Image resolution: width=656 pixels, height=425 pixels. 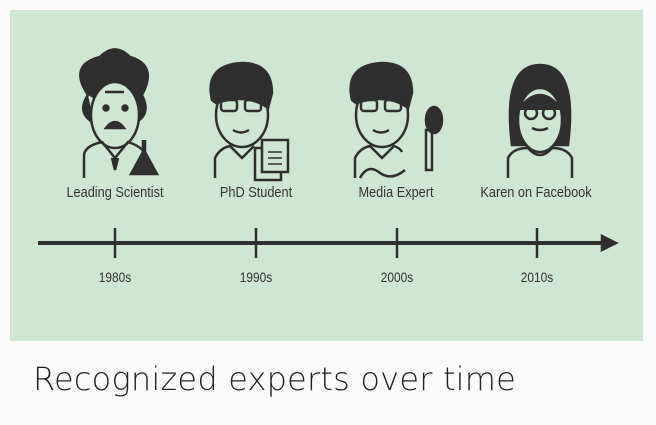 I want to click on caption: Recognized experts over time, so click(x=275, y=379).